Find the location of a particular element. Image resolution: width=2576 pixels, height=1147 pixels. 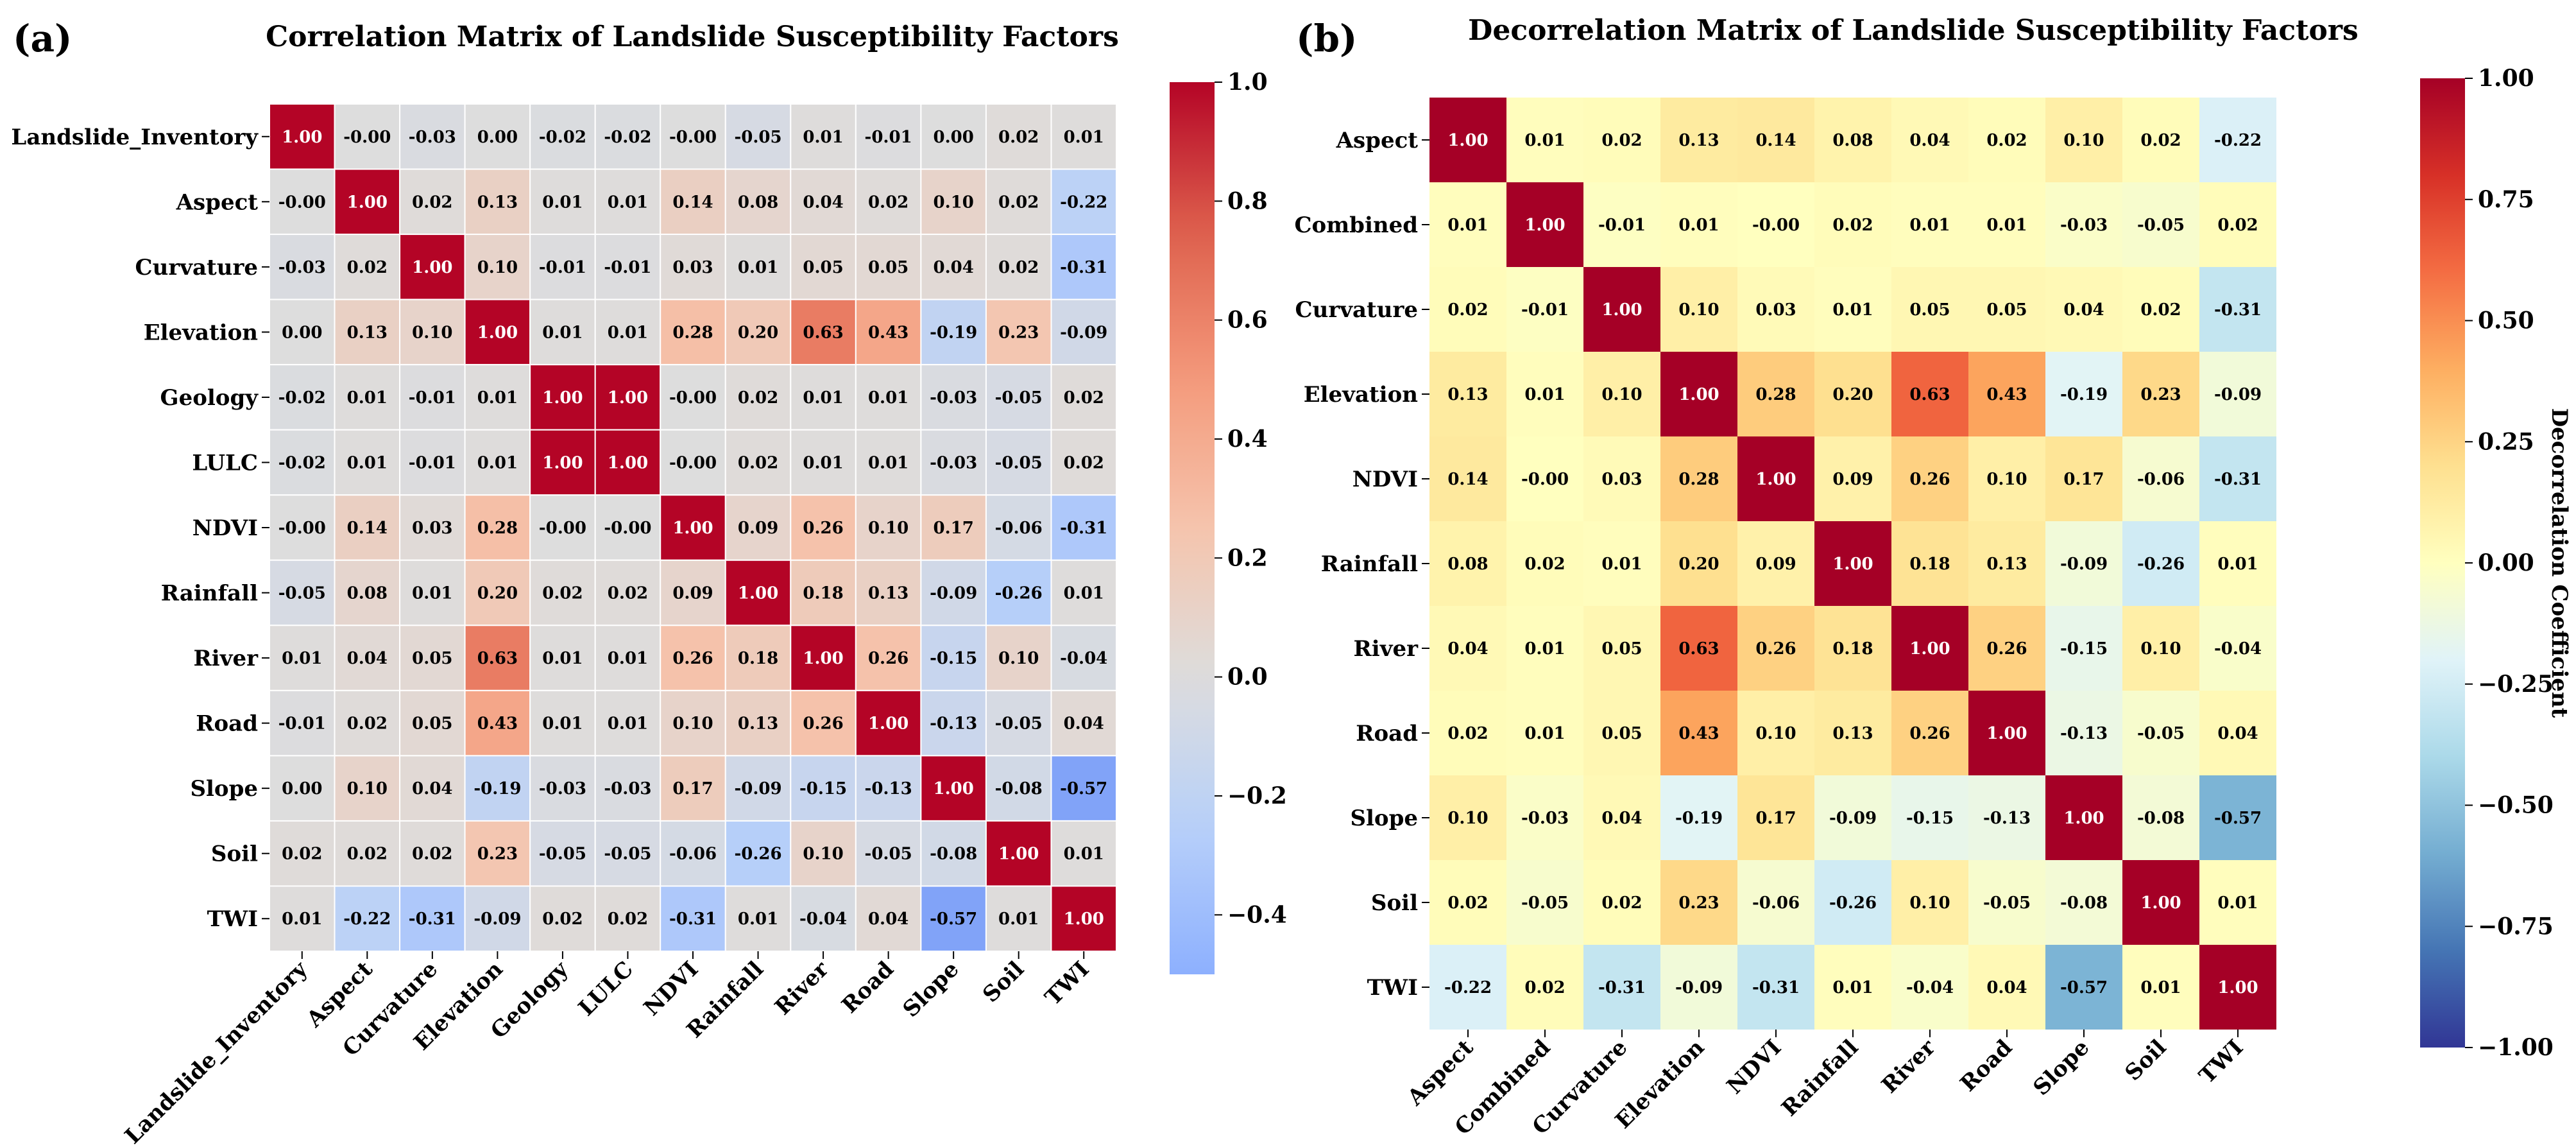

y-tick-label: Aspect is located at coordinates (217, 202).